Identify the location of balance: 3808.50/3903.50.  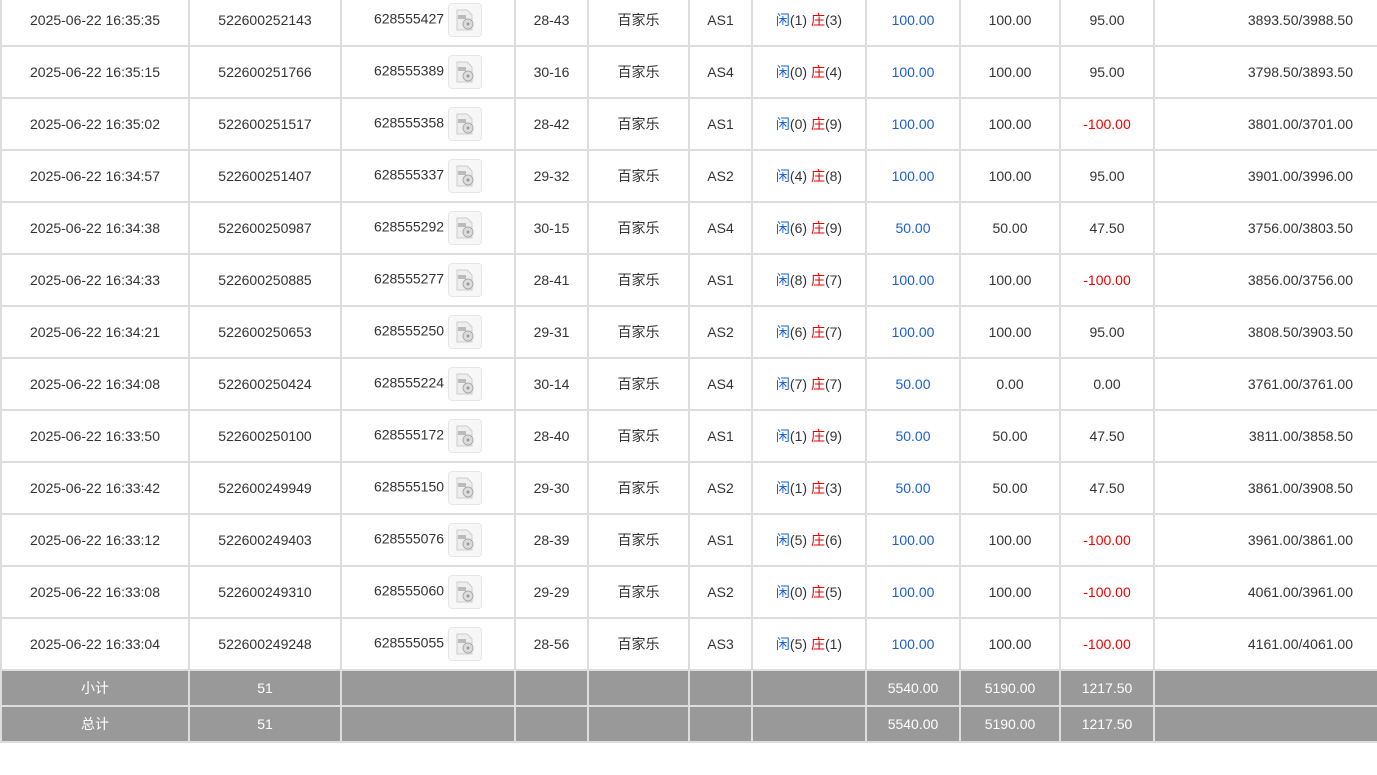
(1265, 332).